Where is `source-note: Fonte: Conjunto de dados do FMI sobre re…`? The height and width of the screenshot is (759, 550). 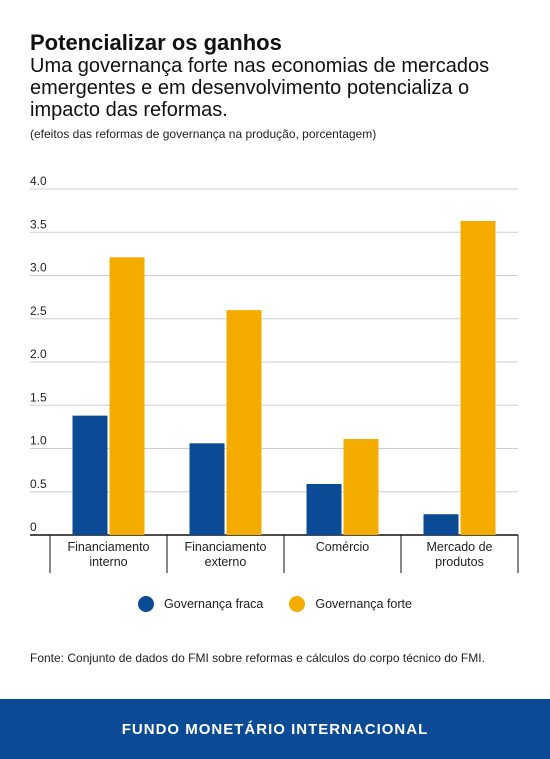 source-note: Fonte: Conjunto de dados do FMI sobre re… is located at coordinates (257, 658).